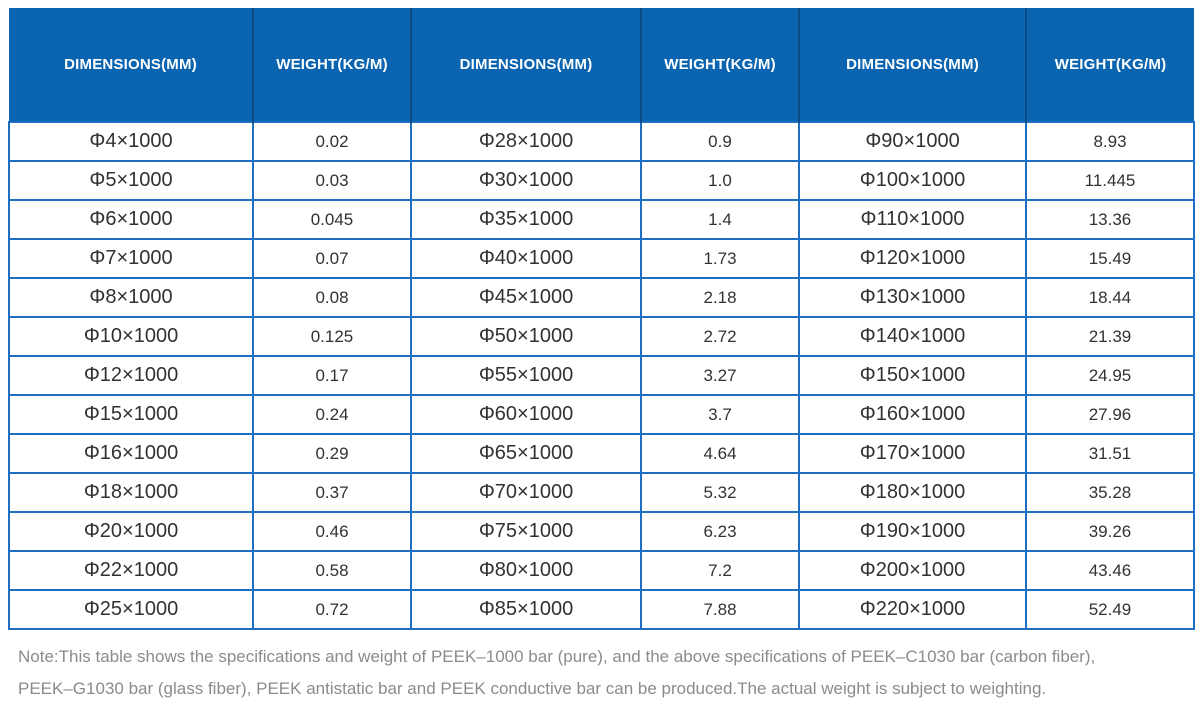  What do you see at coordinates (131, 180) in the screenshot?
I see `dimension-cell: Φ5×1000` at bounding box center [131, 180].